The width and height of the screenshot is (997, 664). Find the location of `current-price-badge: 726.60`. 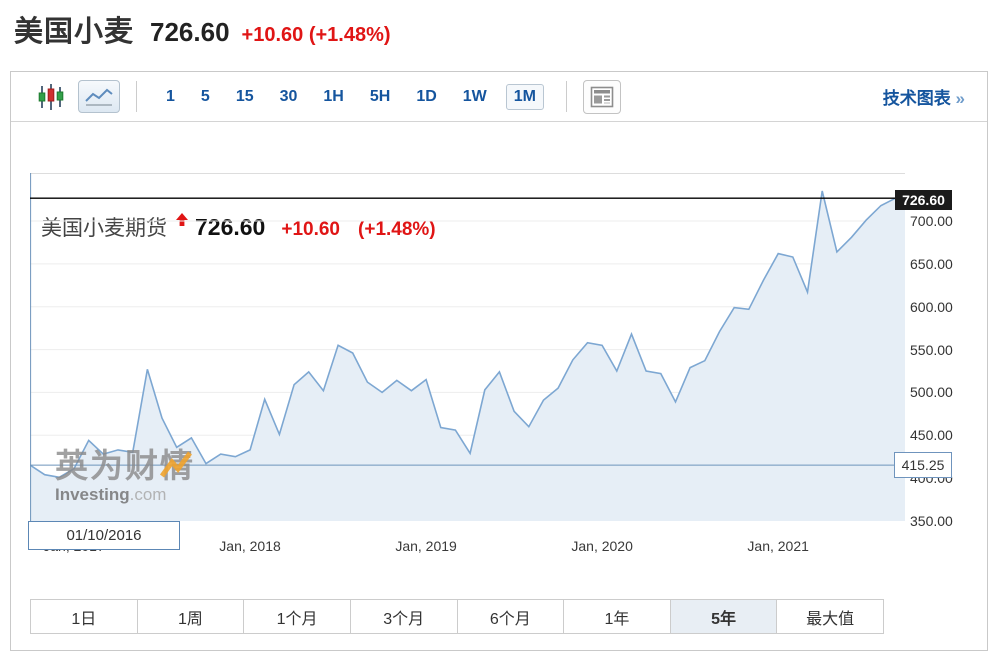

current-price-badge: 726.60 is located at coordinates (923, 200).